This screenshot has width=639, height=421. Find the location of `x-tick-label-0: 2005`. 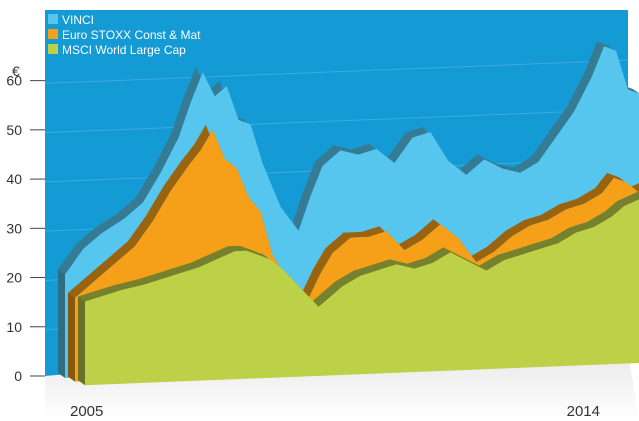

x-tick-label-0: 2005 is located at coordinates (86, 411).